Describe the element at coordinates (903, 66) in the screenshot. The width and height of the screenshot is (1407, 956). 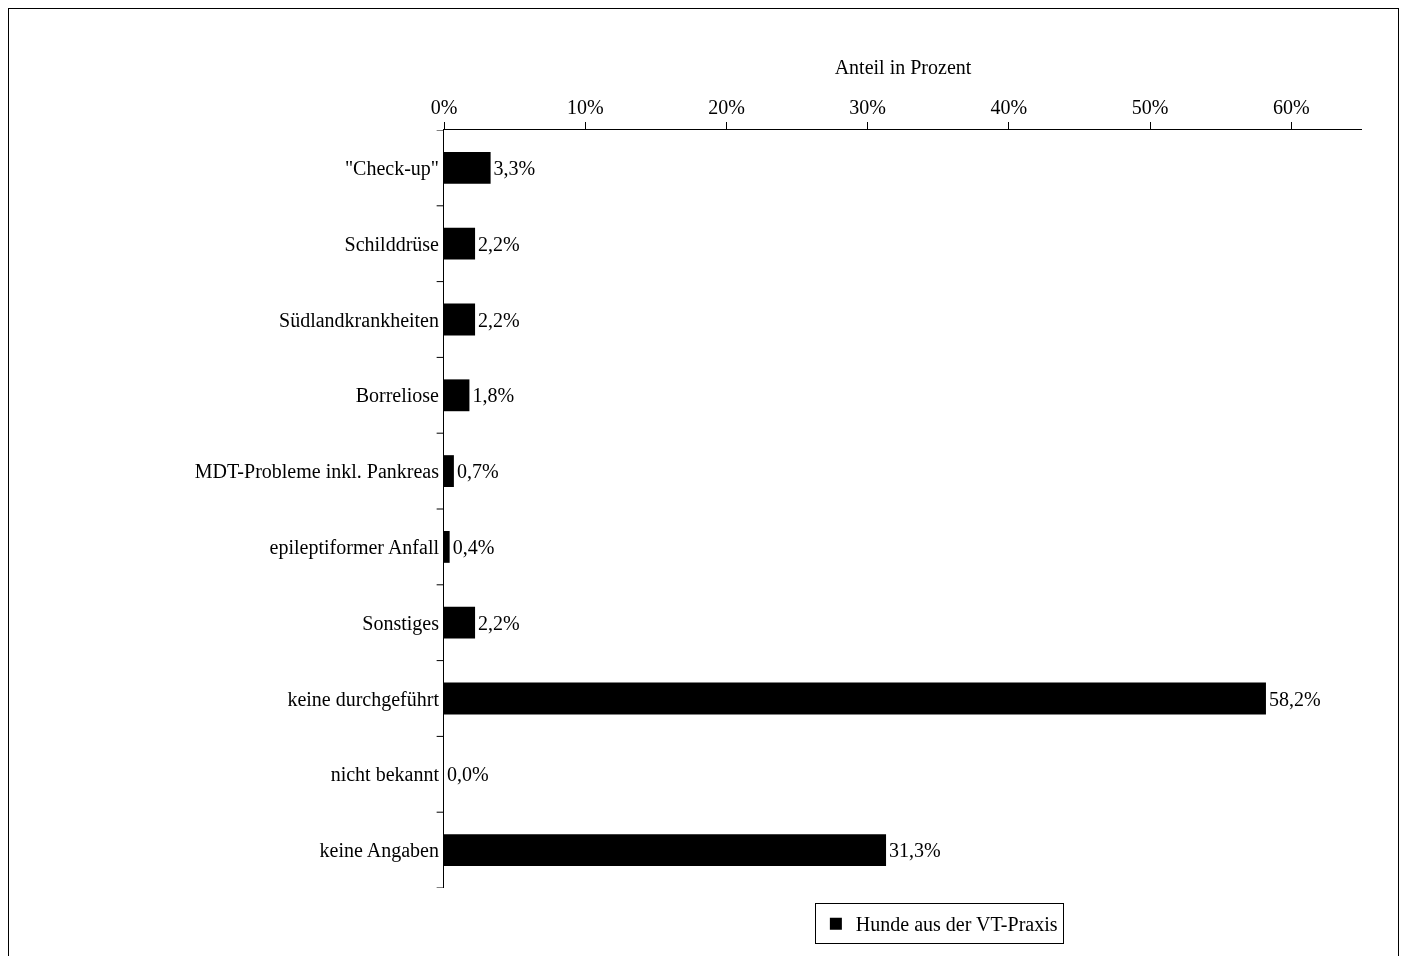
I see `x-axis-title: Anteil in Prozent` at that location.